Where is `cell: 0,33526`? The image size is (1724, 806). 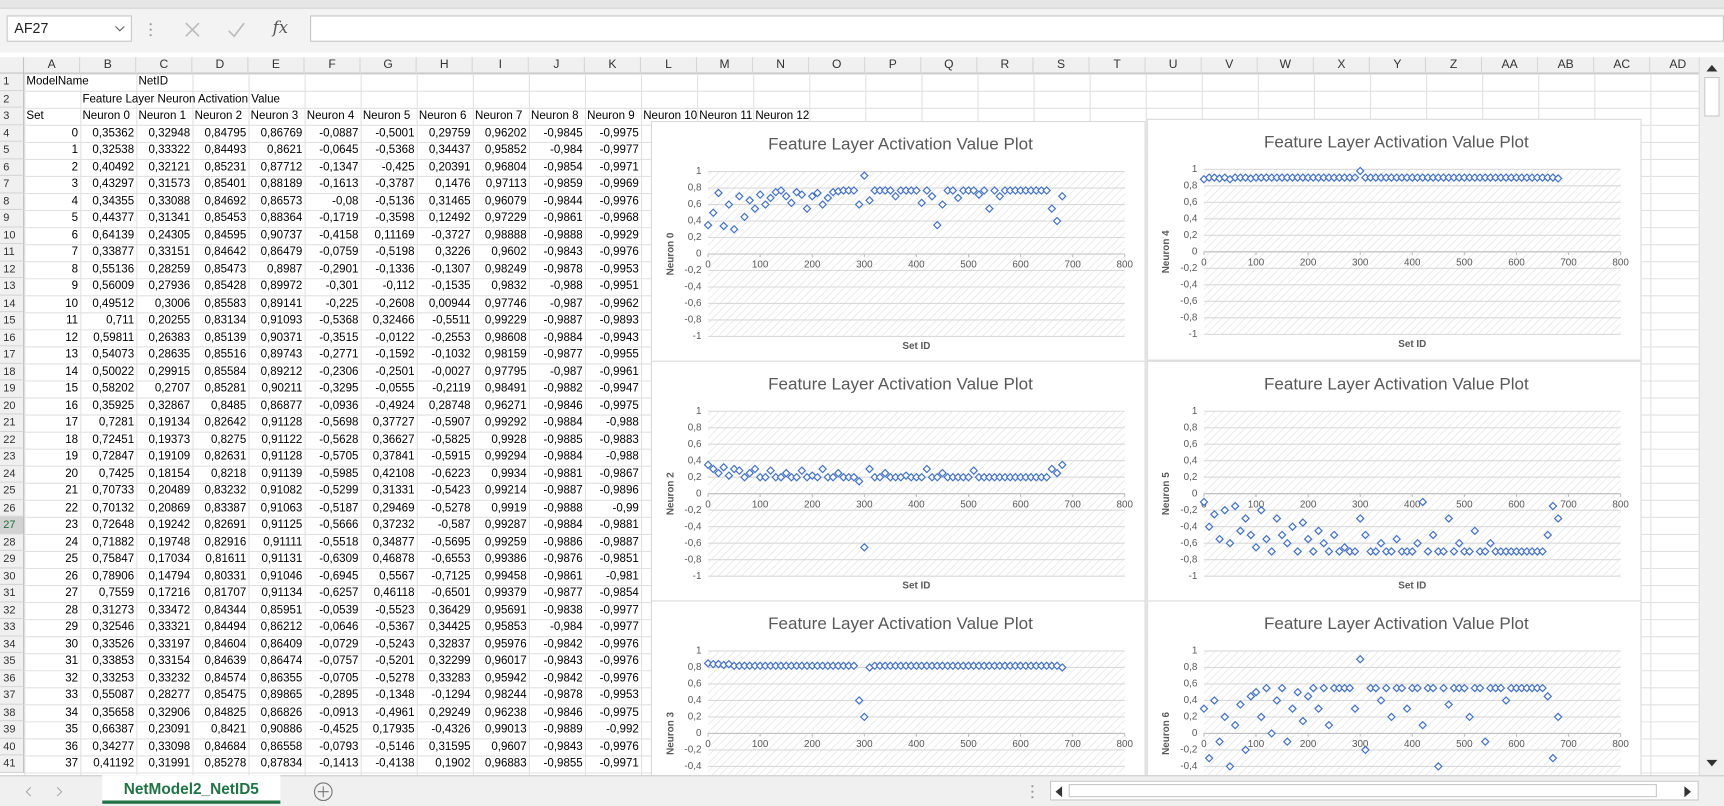
cell: 0,33526 is located at coordinates (113, 644).